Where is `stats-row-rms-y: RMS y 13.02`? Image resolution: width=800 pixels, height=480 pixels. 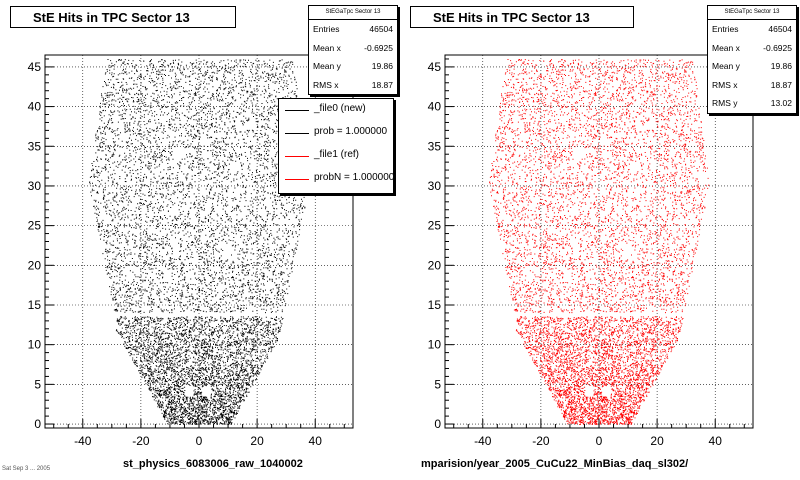 stats-row-rms-y: RMS y 13.02 is located at coordinates (752, 103).